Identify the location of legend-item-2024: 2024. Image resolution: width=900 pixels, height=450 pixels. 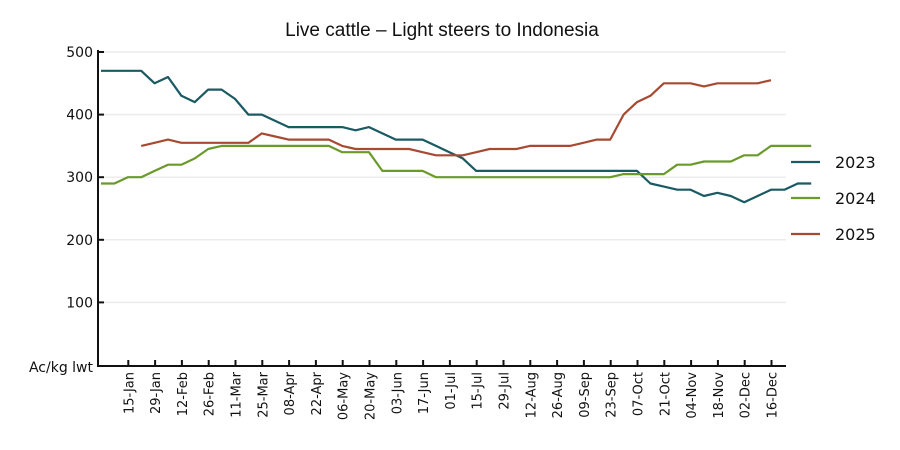
(833, 198).